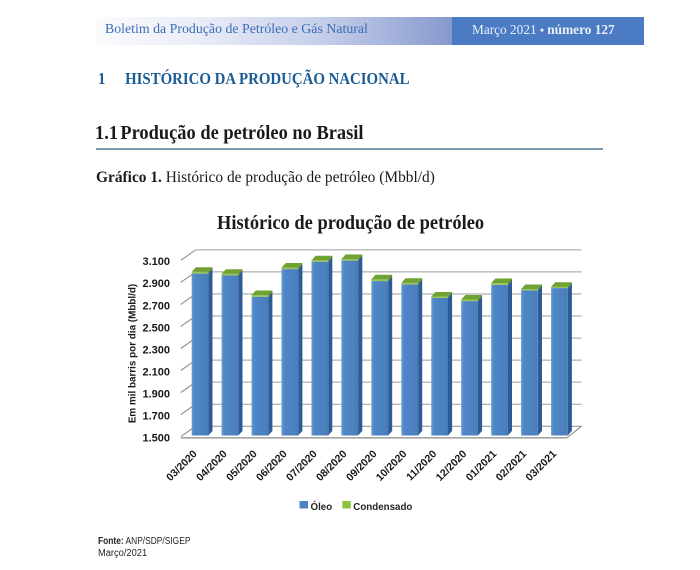  Describe the element at coordinates (156, 417) in the screenshot. I see `svg-text: 1.700` at that location.